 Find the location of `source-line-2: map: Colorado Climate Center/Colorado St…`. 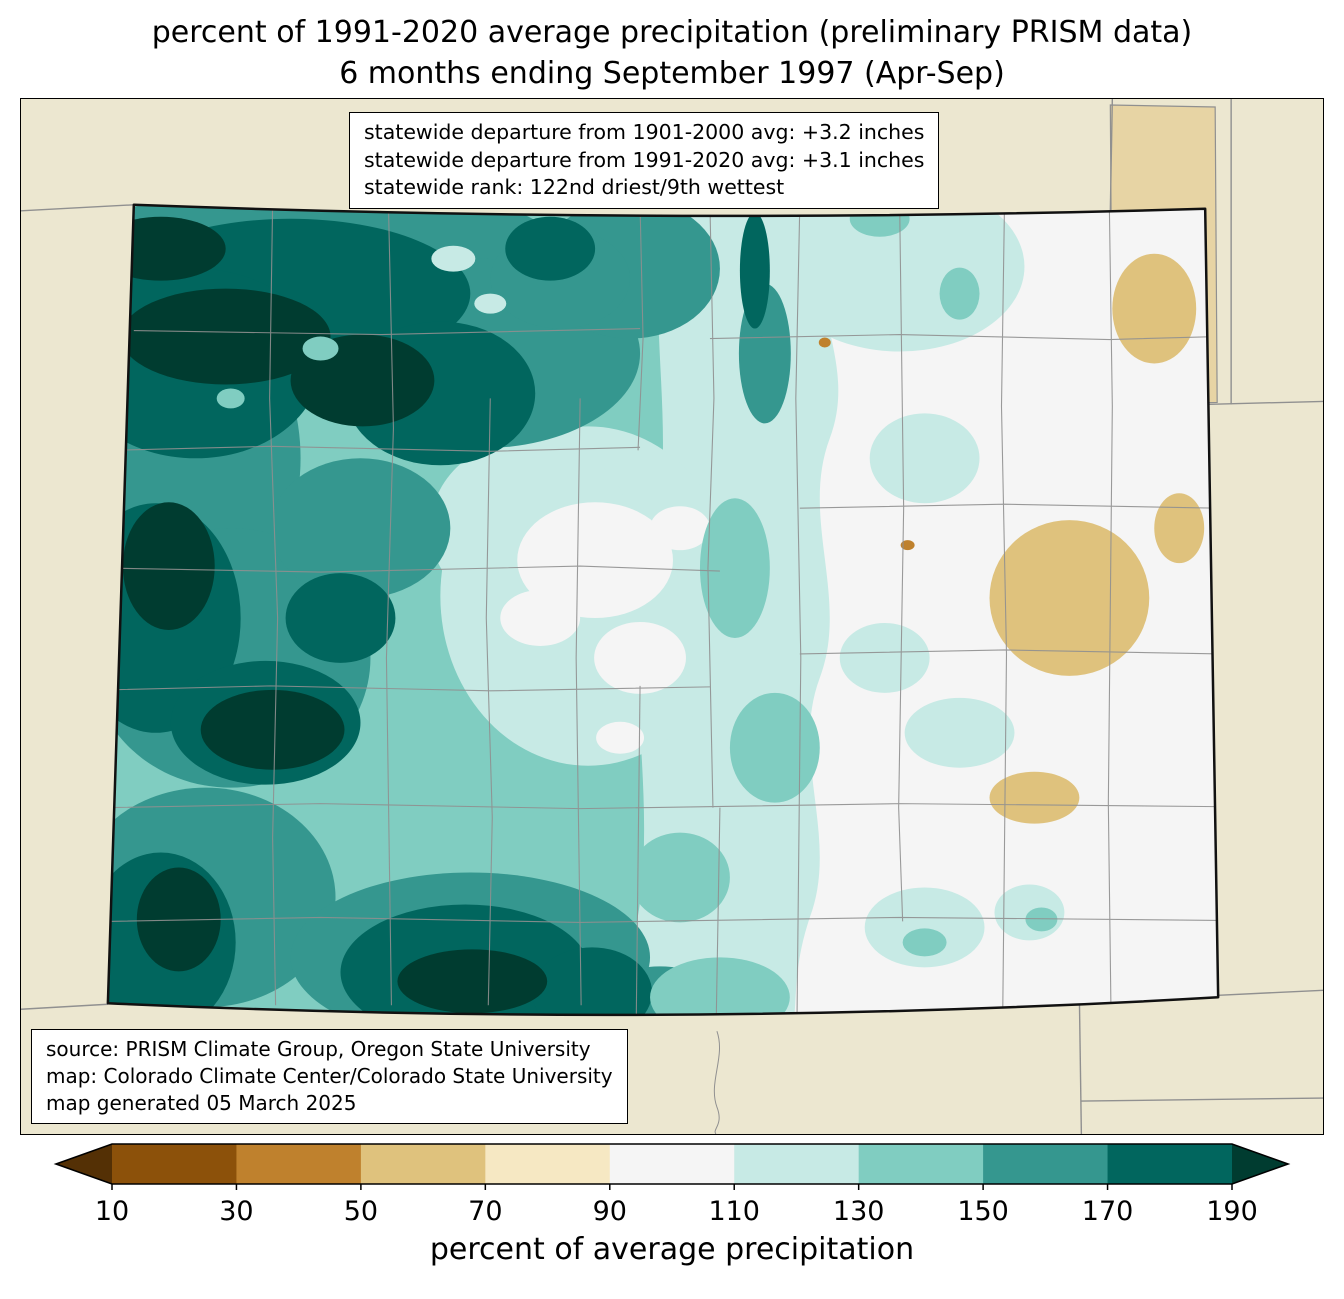

source-line-2: map: Colorado Climate Center/Colorado St… is located at coordinates (329, 1076).